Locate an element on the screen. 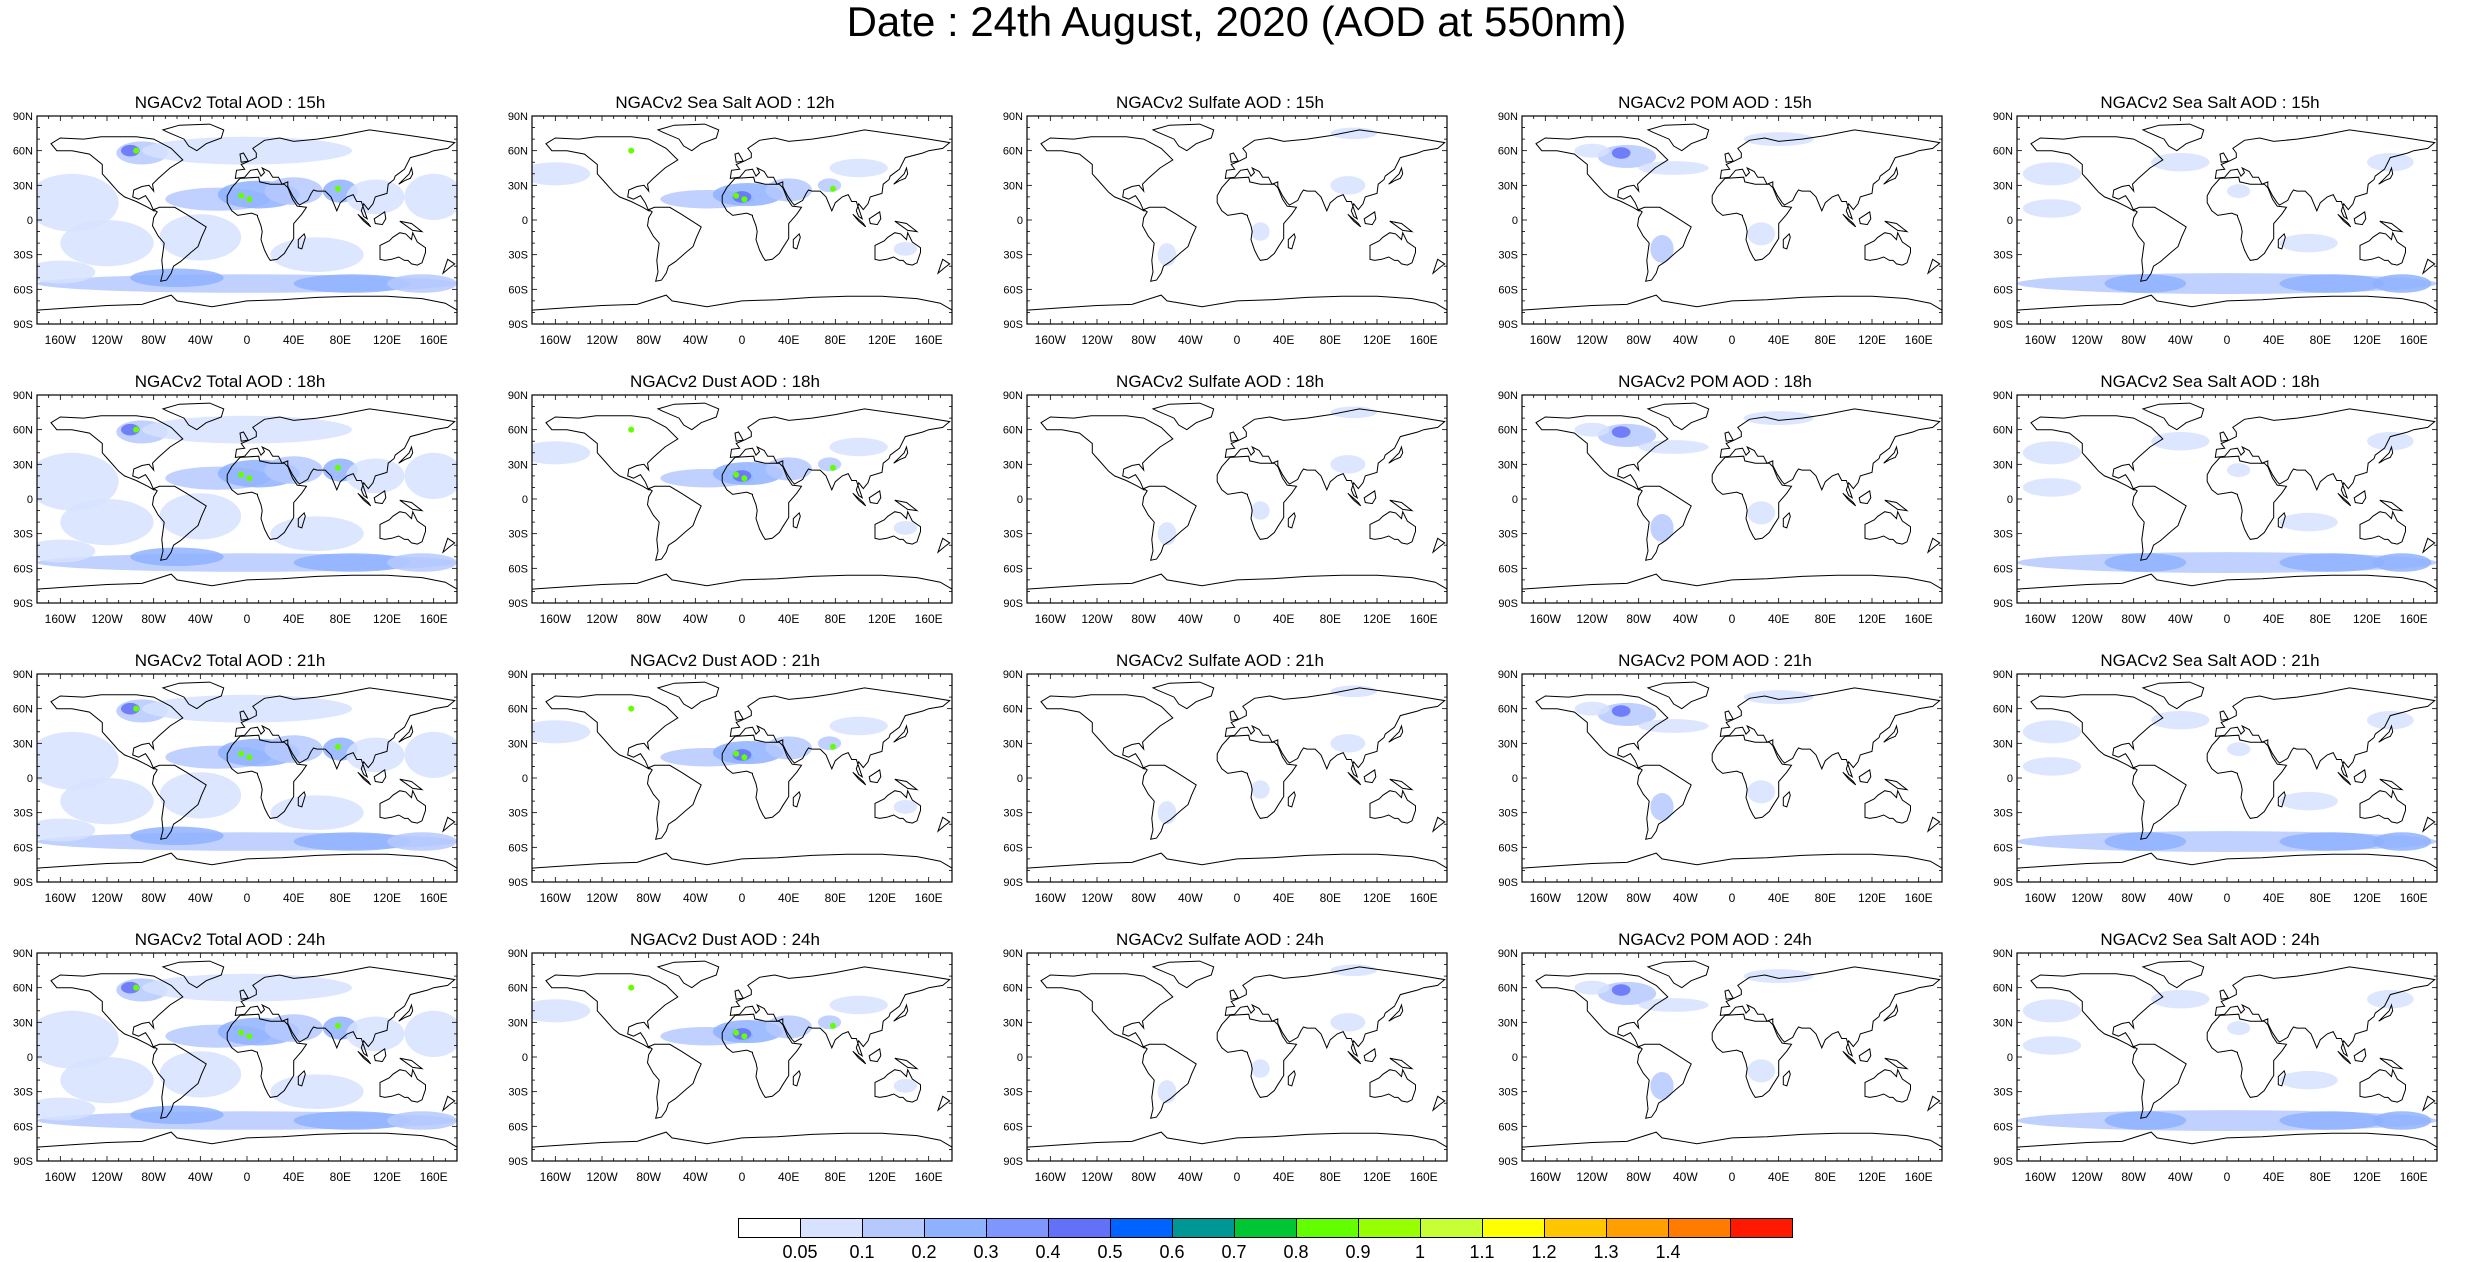 This screenshot has height=1262, width=2473. panel-title: NGACv2 POM AOD : 24h is located at coordinates (1715, 939).